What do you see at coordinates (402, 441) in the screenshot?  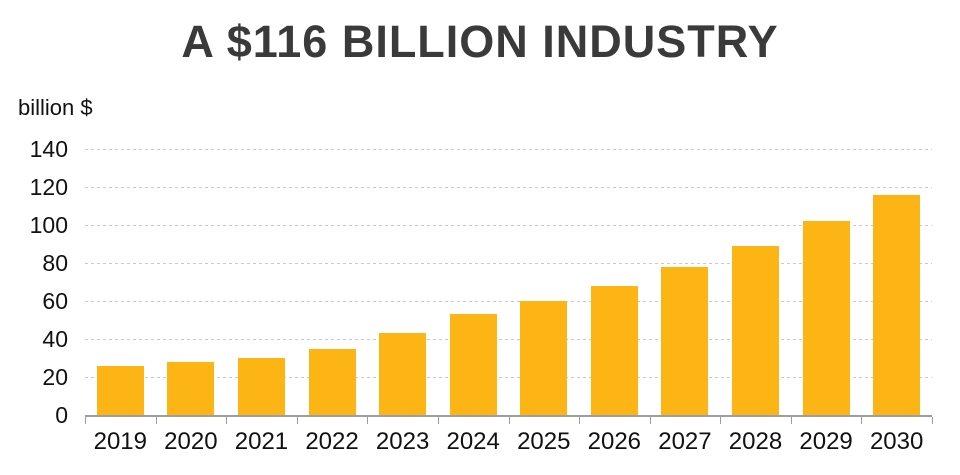 I see `x-tick-label-2023: 2023` at bounding box center [402, 441].